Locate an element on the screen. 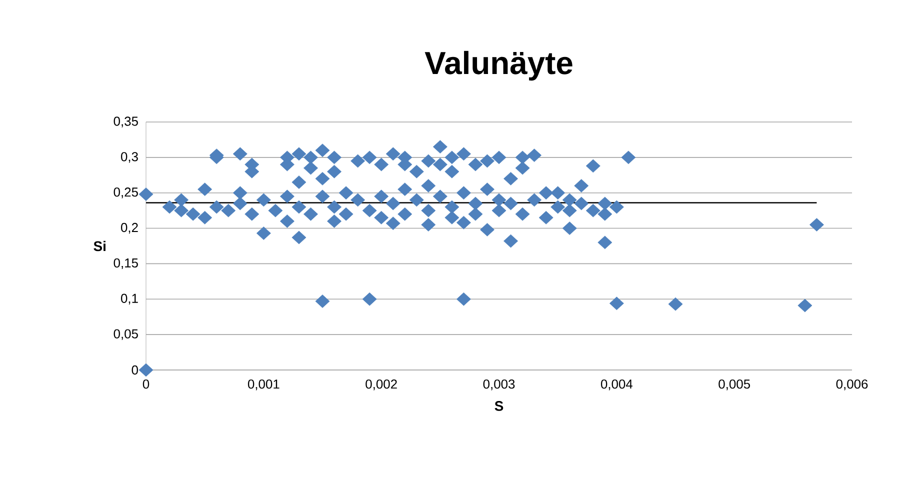 The width and height of the screenshot is (912, 488). x-tick-label: 0,004 is located at coordinates (616, 384).